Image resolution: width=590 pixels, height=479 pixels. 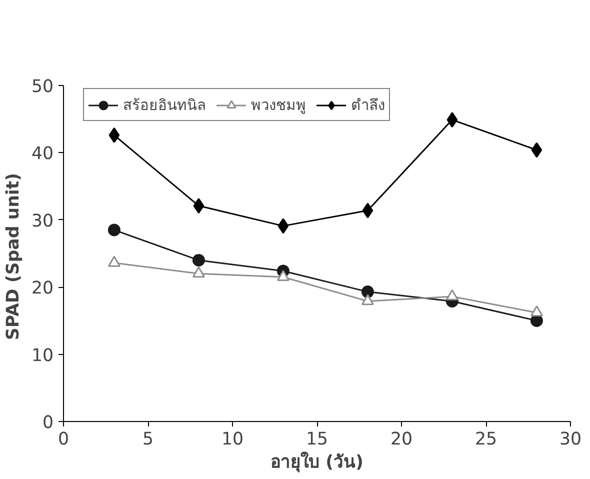 I want to click on x-axis-title: อายุใบ (วัน), so click(x=317, y=461).